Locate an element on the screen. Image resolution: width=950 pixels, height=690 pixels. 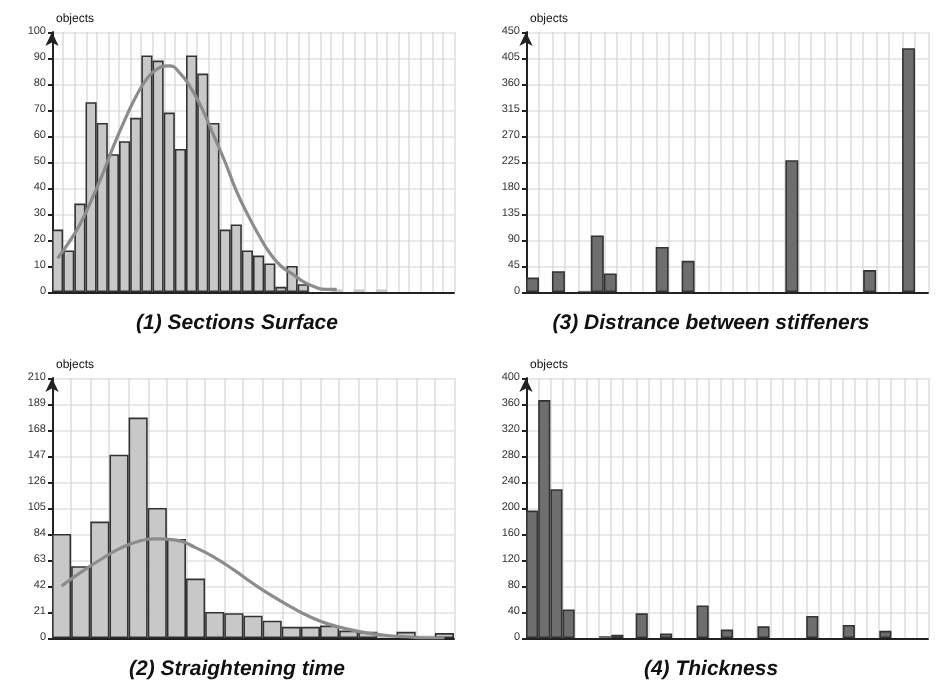
text: (1) Sections Surface is located at coordinates (237, 323).